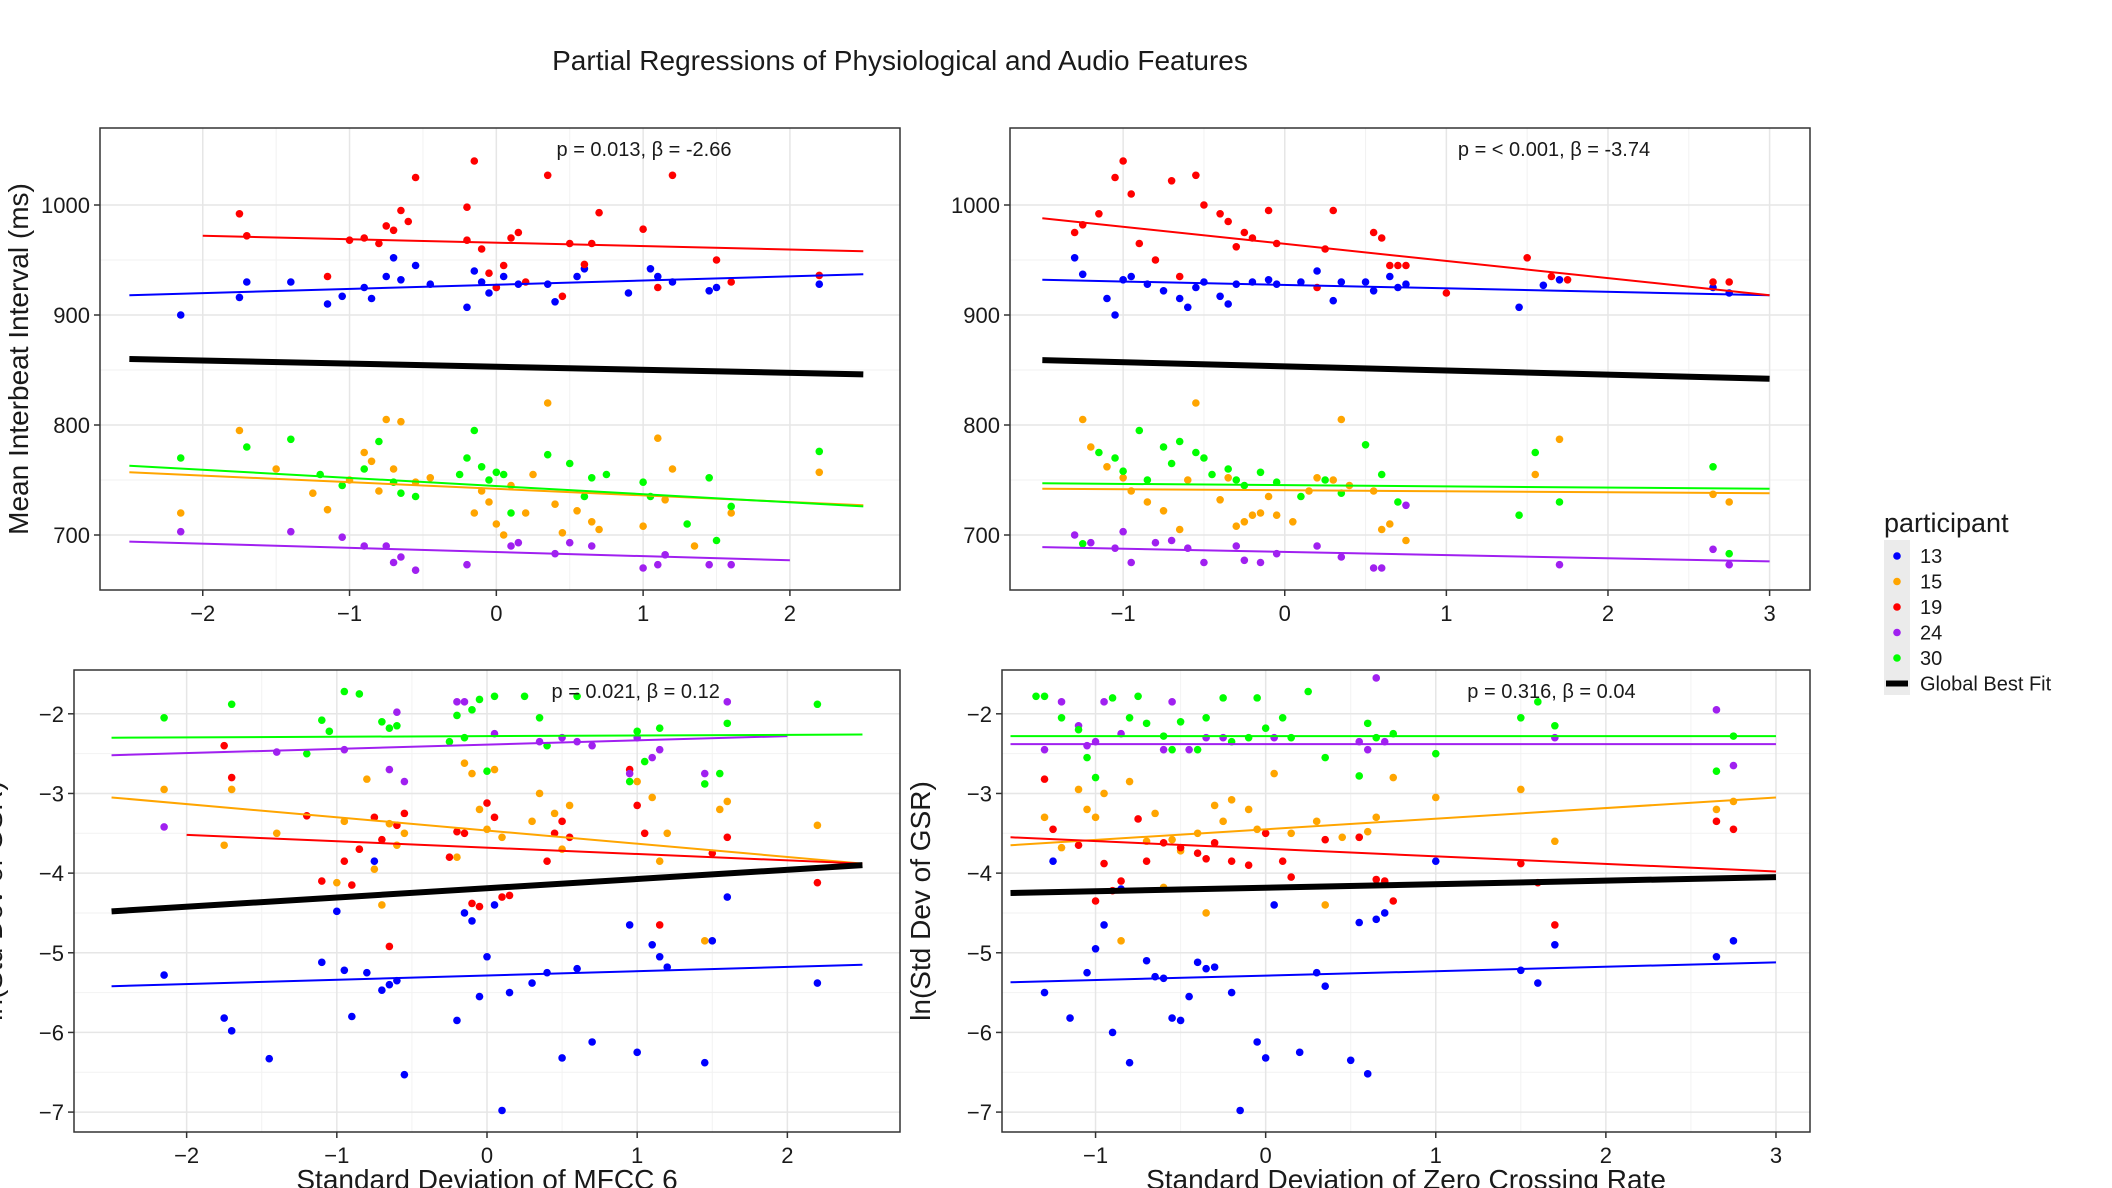  What do you see at coordinates (1608, 613) in the screenshot?
I see `x-tick-label: 2` at bounding box center [1608, 613].